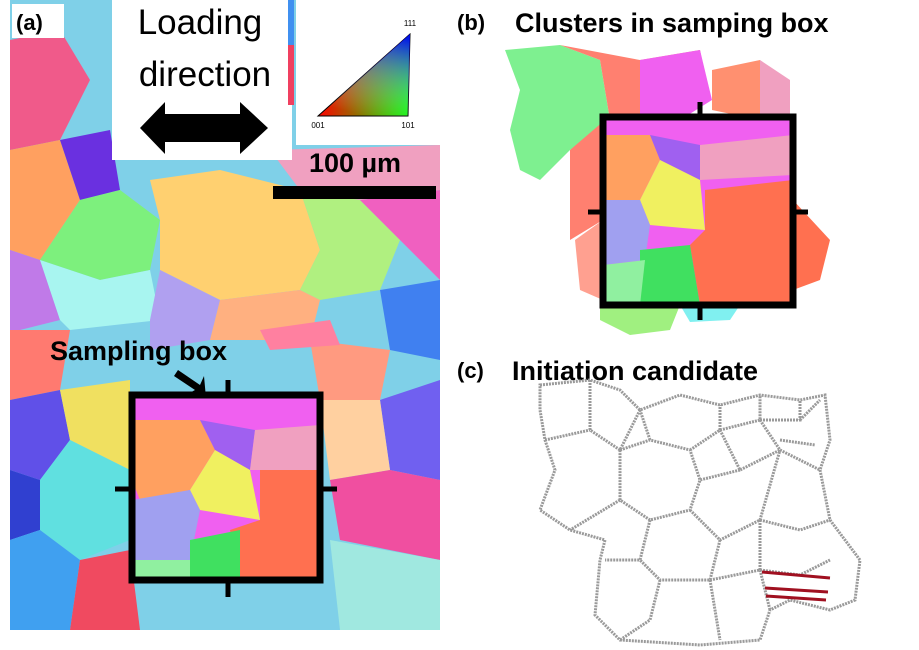  What do you see at coordinates (364, 75) in the screenshot?
I see `ipf-triangle-overlay` at bounding box center [364, 75].